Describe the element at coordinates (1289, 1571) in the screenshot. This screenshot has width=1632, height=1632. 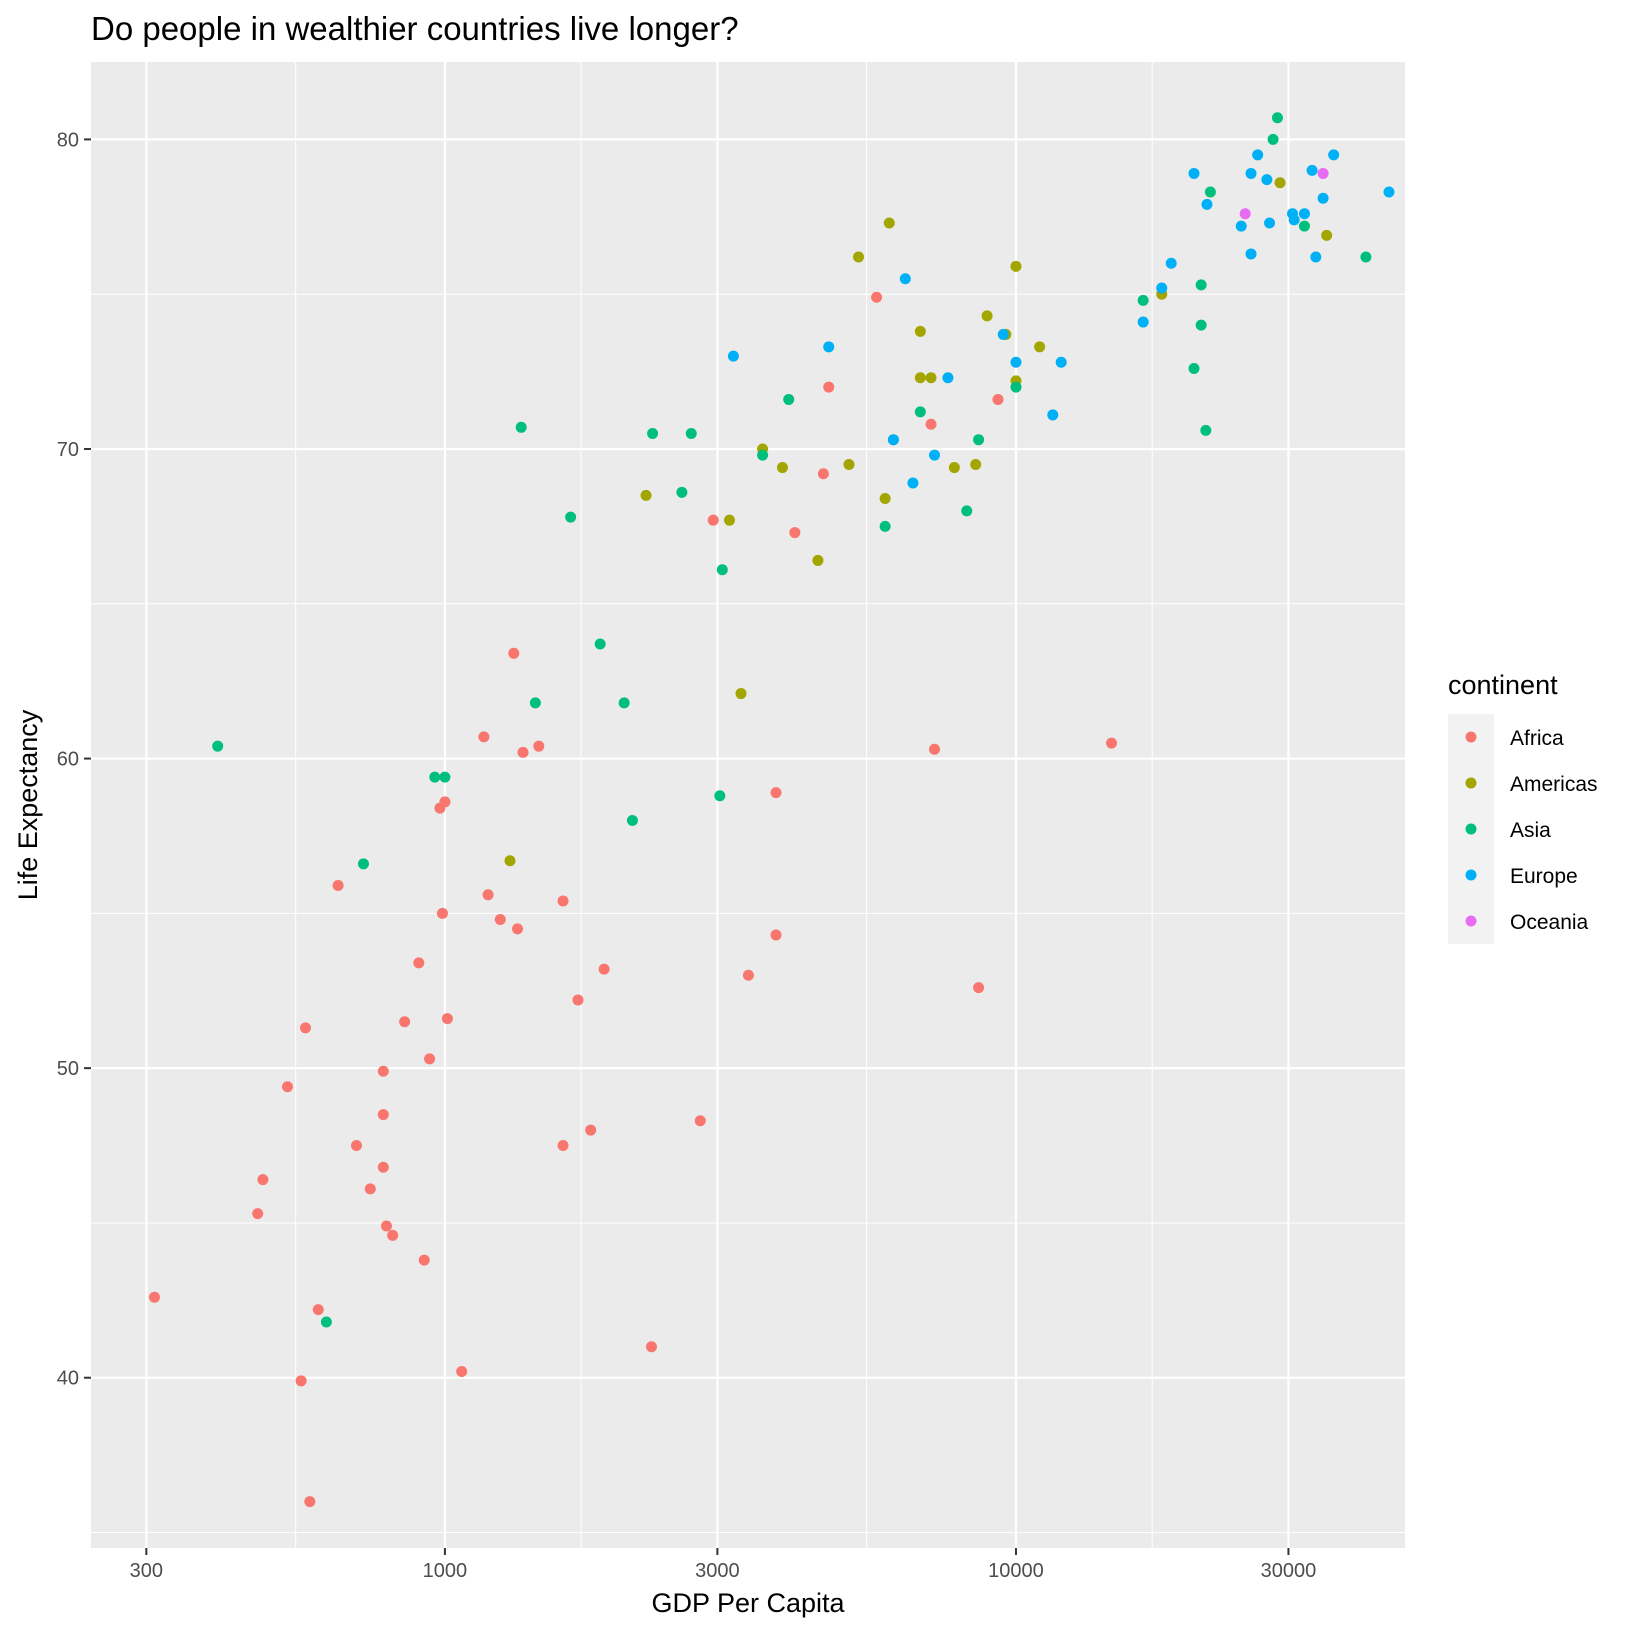
I see `x-tick-label: 30000` at that location.